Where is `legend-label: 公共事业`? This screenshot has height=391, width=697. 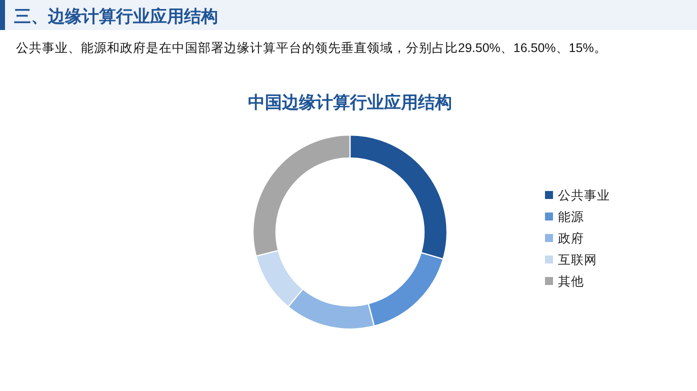
legend-label: 公共事业 is located at coordinates (584, 195).